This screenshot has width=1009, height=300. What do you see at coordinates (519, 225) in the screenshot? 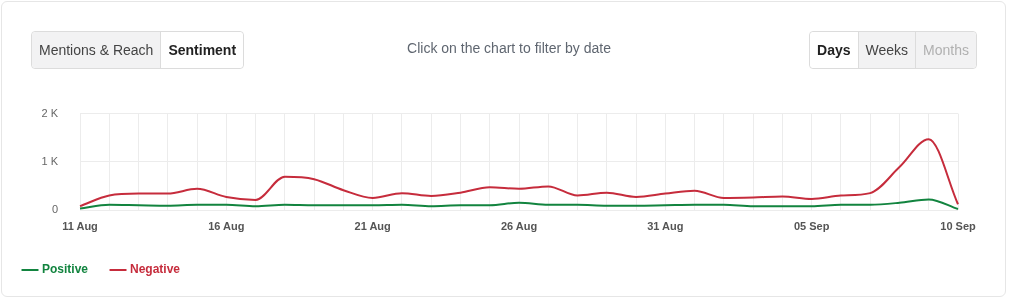
I see `x-tick-label: 26 Aug` at bounding box center [519, 225].